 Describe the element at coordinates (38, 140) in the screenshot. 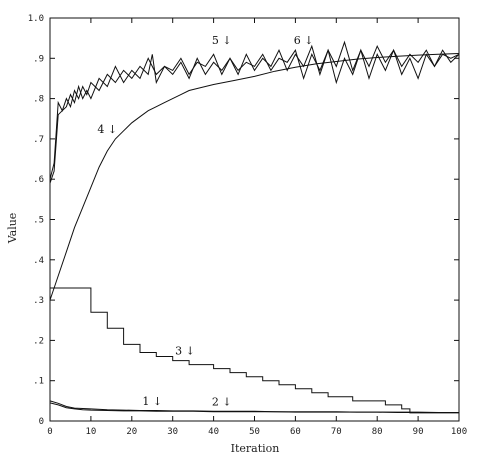

I see `y-tick-label: .7` at that location.